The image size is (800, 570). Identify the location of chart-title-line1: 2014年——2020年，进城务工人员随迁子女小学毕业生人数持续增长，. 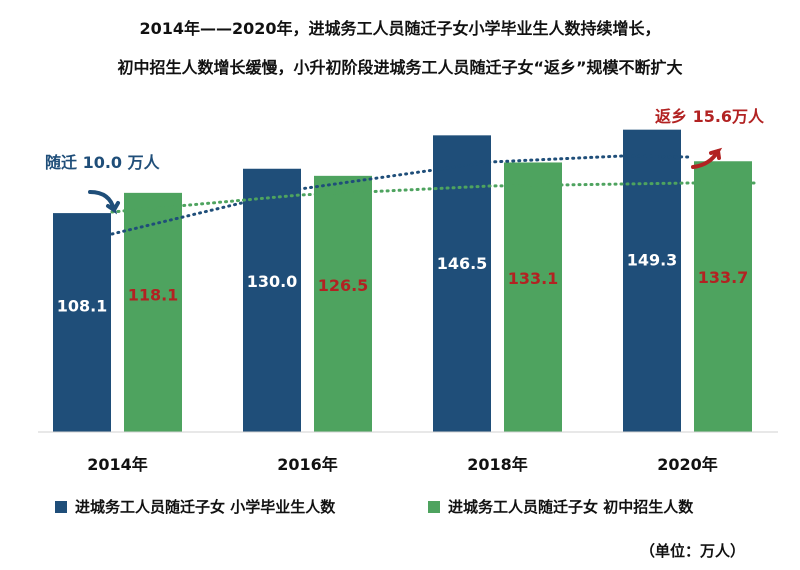
(400, 28).